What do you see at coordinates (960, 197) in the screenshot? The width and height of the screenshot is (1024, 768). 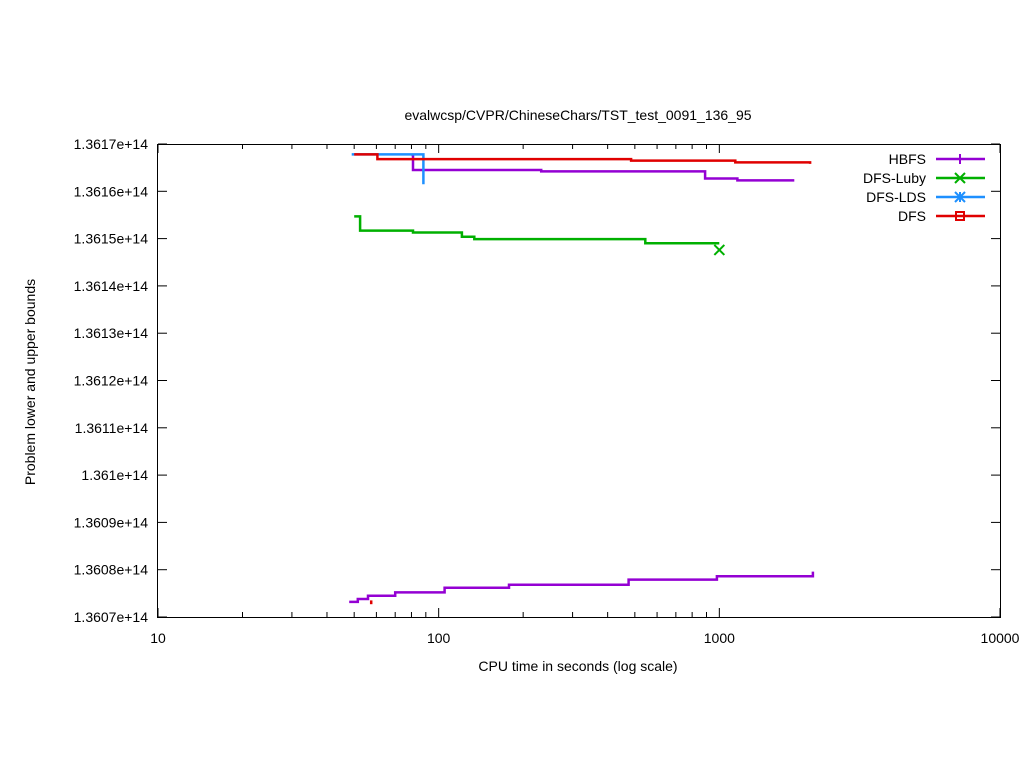 I see `legend-marker-dfs-lds` at bounding box center [960, 197].